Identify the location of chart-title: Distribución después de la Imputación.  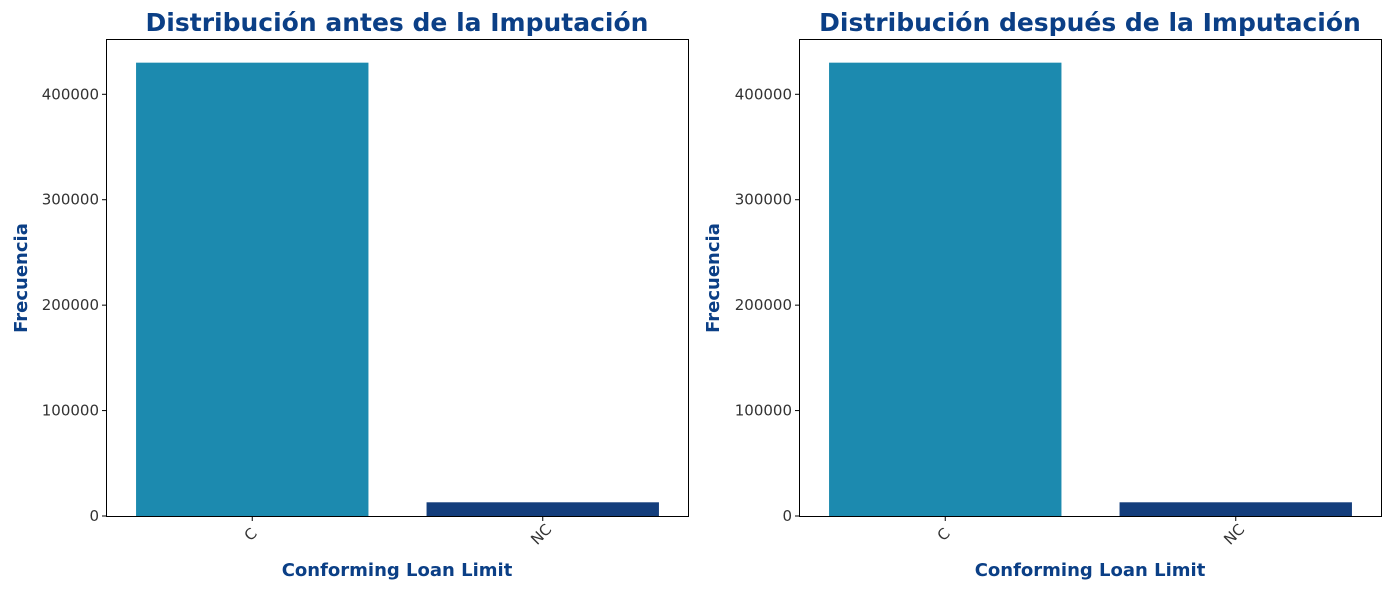
(1090, 22).